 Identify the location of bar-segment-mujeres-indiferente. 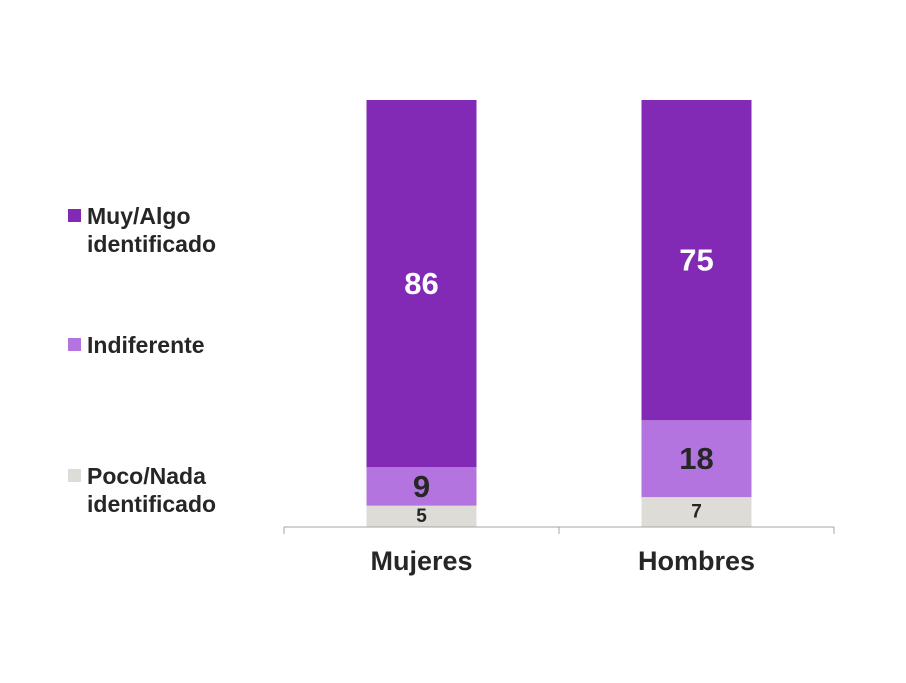
(421, 486).